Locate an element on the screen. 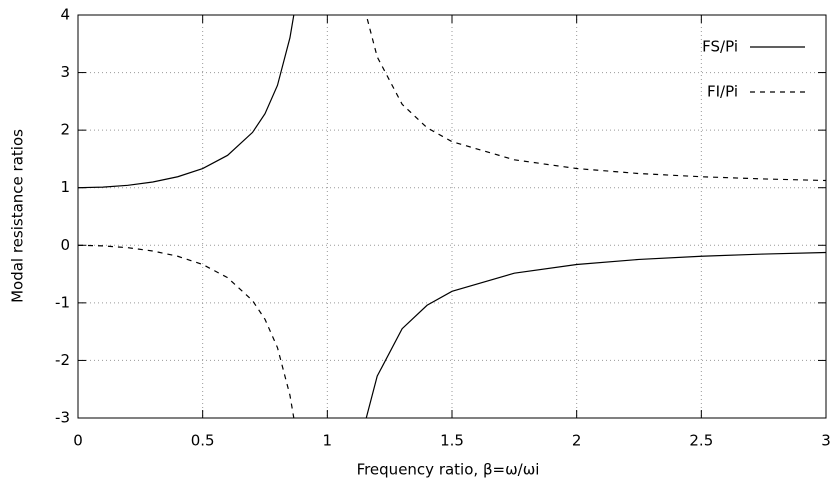  y-axis-label: Modal resistance ratios is located at coordinates (18, 216).